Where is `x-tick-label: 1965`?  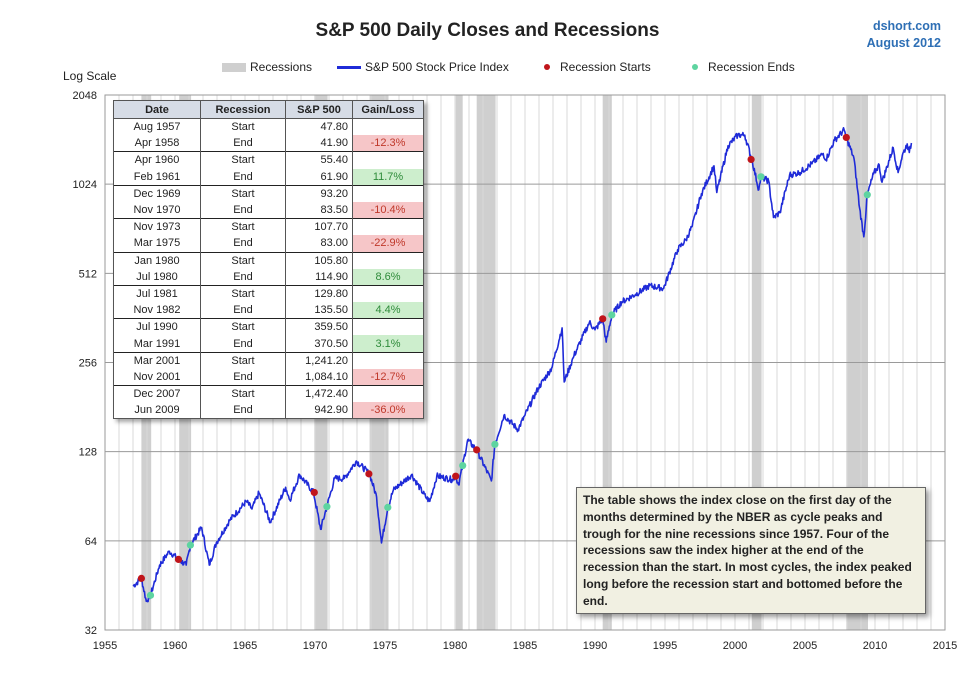
x-tick-label: 1965 is located at coordinates (245, 646).